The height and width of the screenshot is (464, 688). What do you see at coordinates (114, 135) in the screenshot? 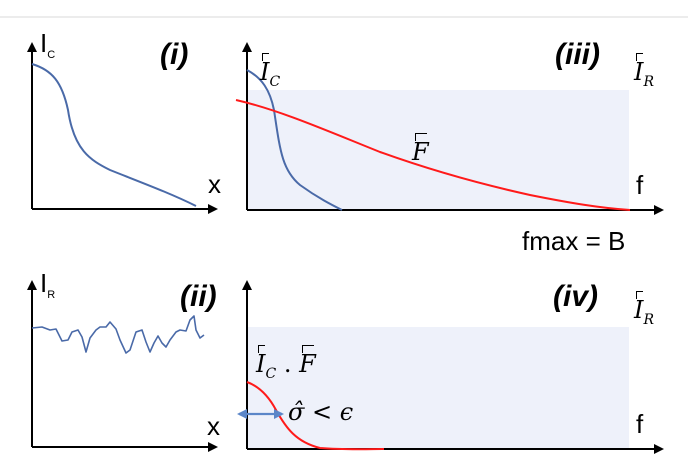
I see `panel-i-ic-curve` at bounding box center [114, 135].